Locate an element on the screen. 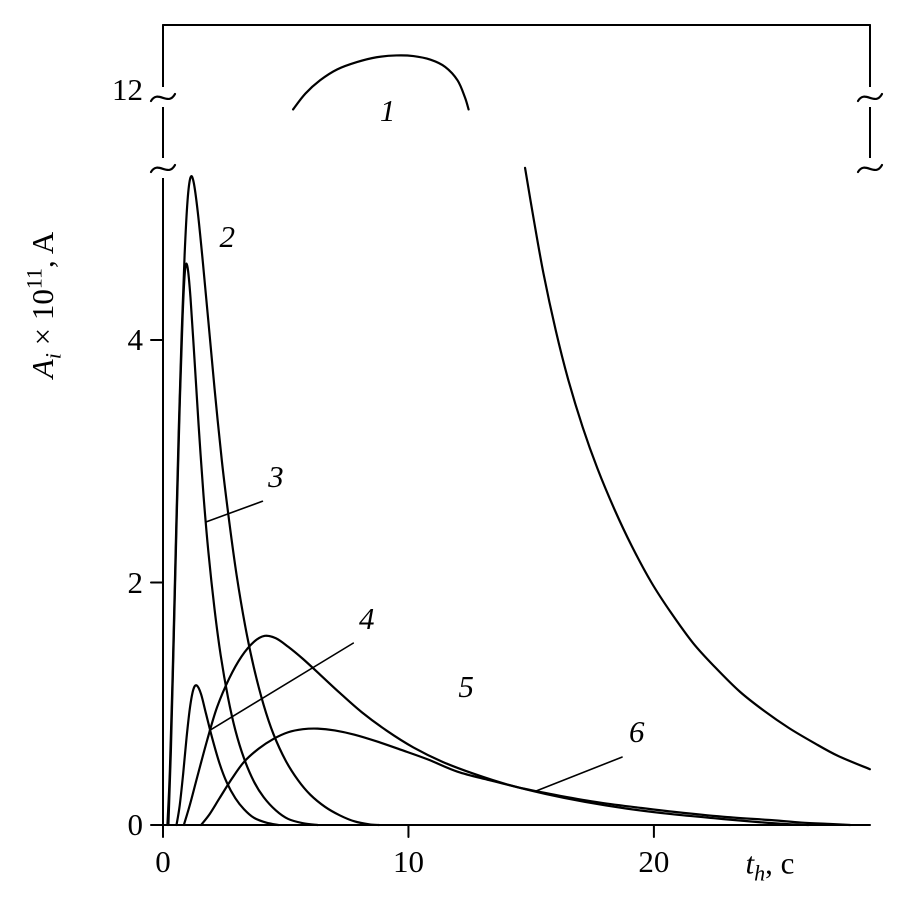 This screenshot has height=910, width=914. x-tick-label-10: 10 is located at coordinates (408, 861).